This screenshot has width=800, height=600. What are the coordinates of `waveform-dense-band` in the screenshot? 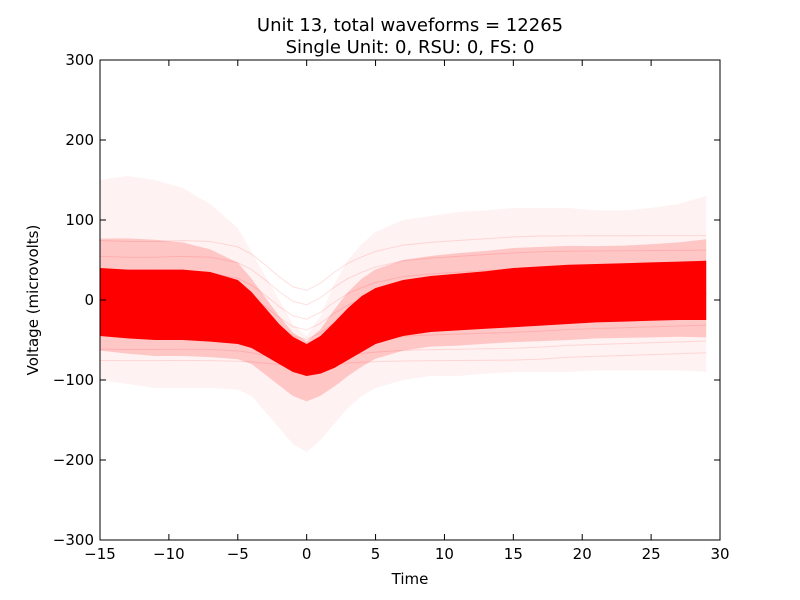 It's located at (403, 318).